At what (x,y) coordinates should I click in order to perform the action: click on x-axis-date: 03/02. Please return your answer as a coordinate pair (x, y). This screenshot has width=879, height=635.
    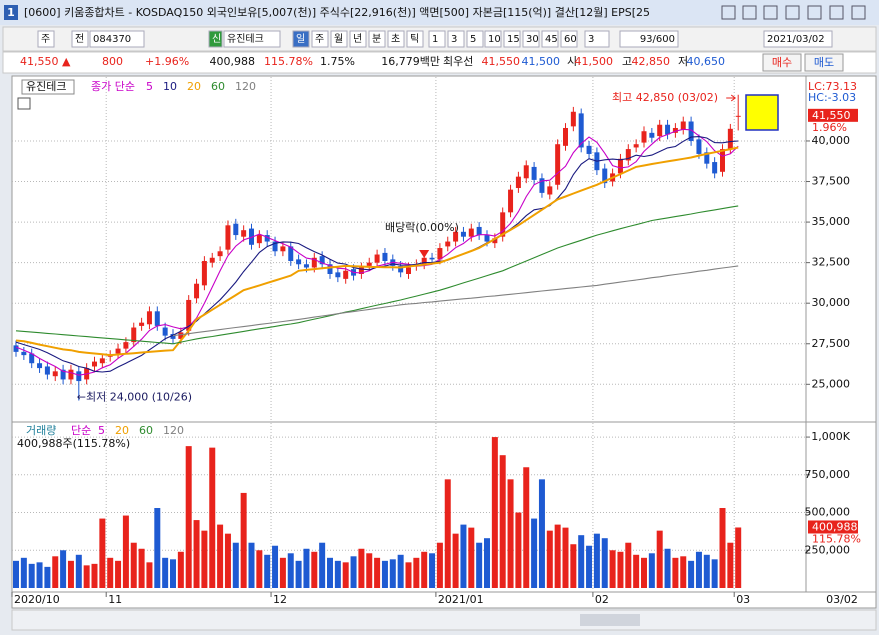
    Looking at the image, I should click on (842, 599).